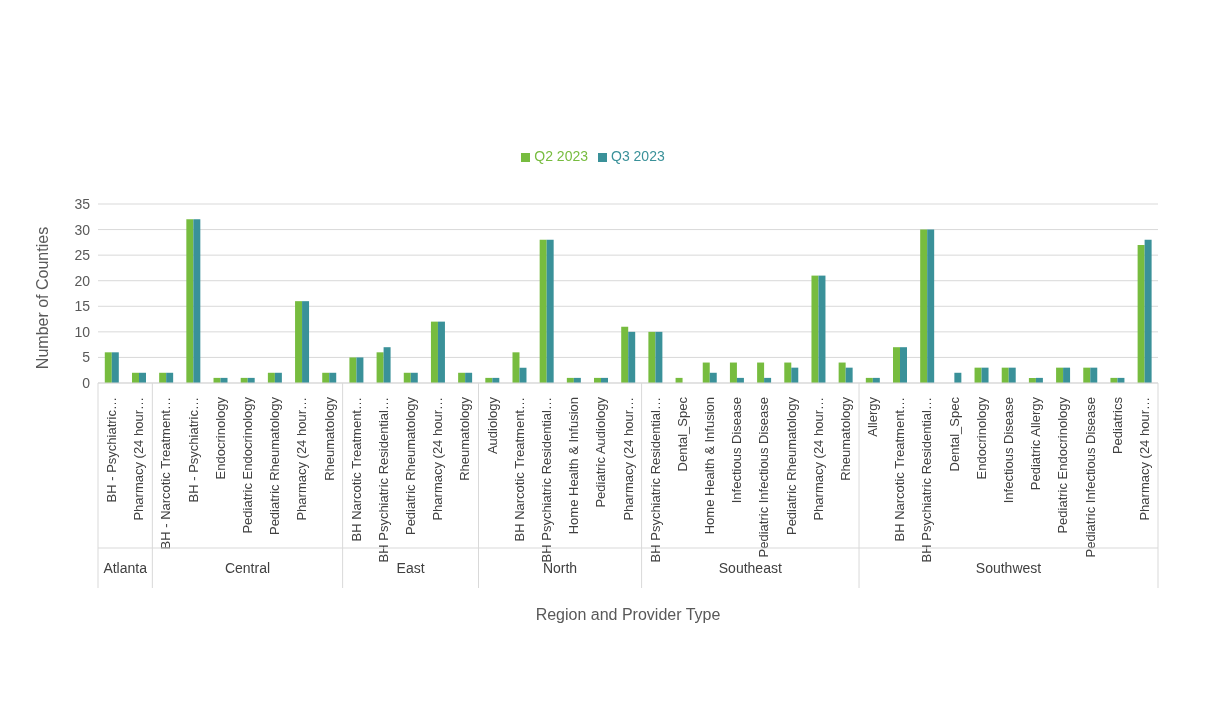 Image resolution: width=1215 pixels, height=705 pixels. What do you see at coordinates (628, 614) in the screenshot?
I see `x-axis-title: Region and Provider Type` at bounding box center [628, 614].